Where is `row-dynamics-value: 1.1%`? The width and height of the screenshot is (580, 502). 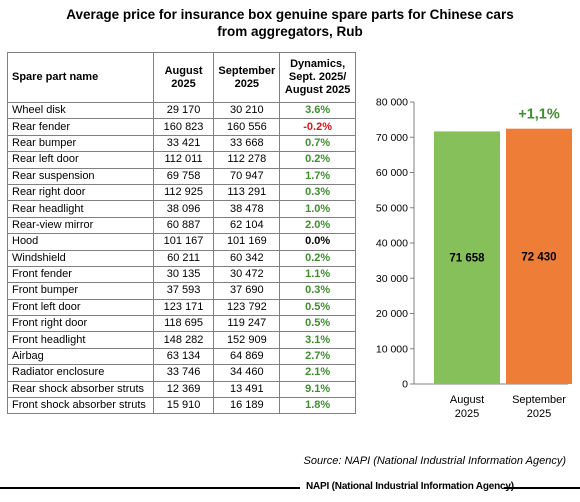 row-dynamics-value: 1.1% is located at coordinates (317, 274).